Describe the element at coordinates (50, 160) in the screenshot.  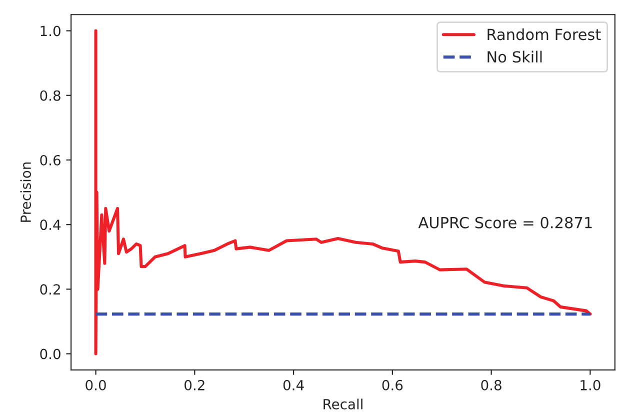
I see `y-tick-label: 0.6` at that location.